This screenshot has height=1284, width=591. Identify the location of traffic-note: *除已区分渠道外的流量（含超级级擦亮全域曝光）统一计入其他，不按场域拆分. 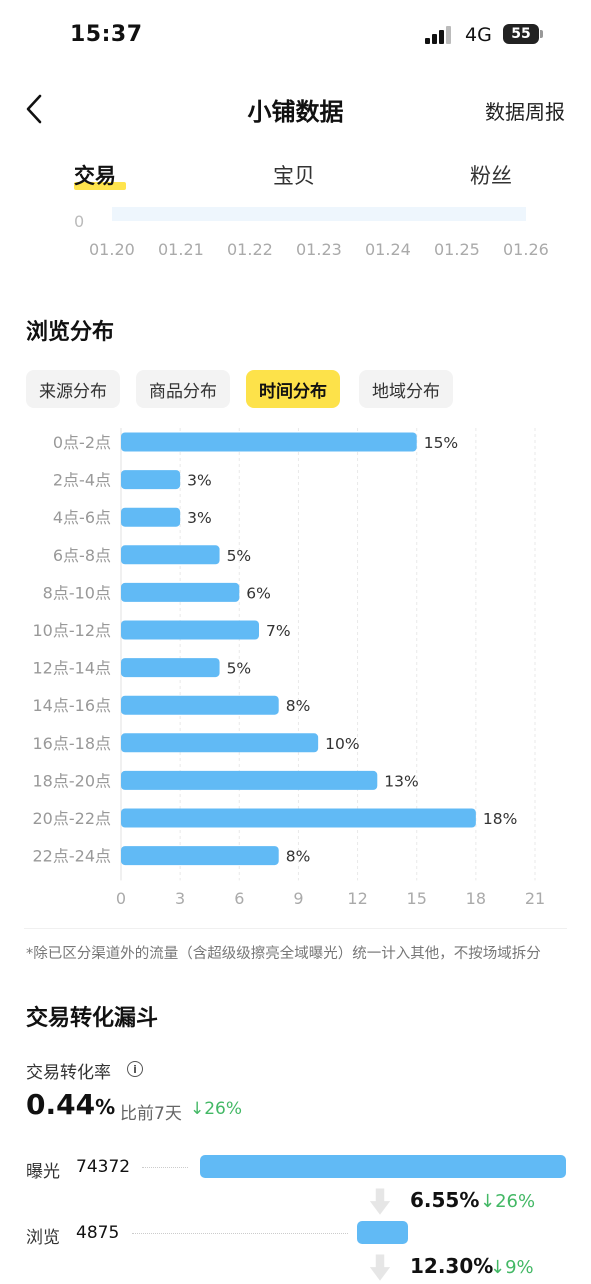
(283, 954).